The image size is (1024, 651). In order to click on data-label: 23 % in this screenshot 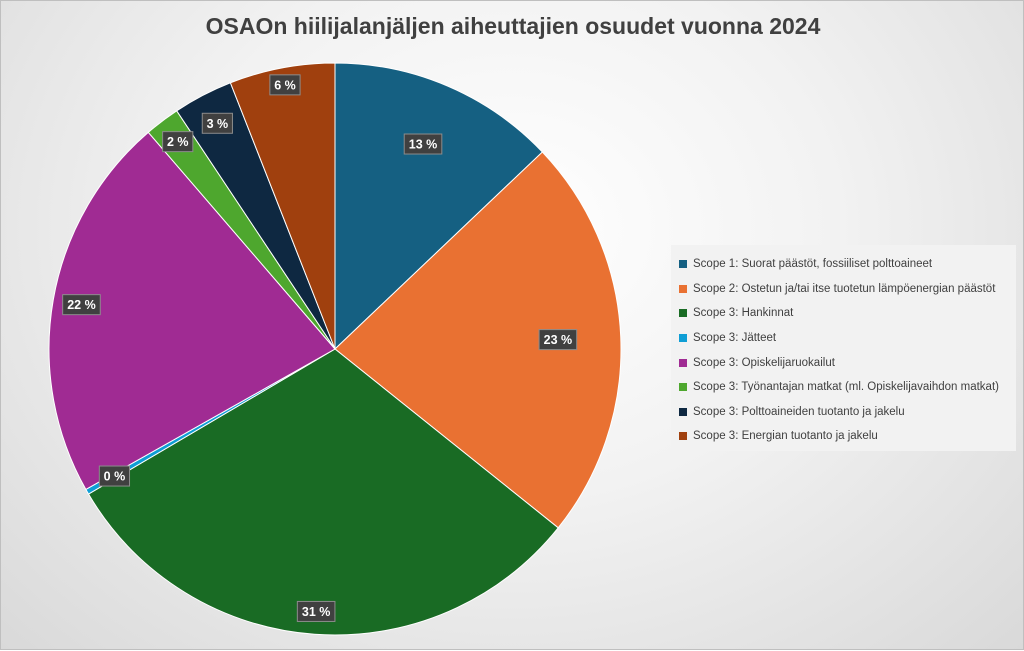, I will do `click(558, 340)`.